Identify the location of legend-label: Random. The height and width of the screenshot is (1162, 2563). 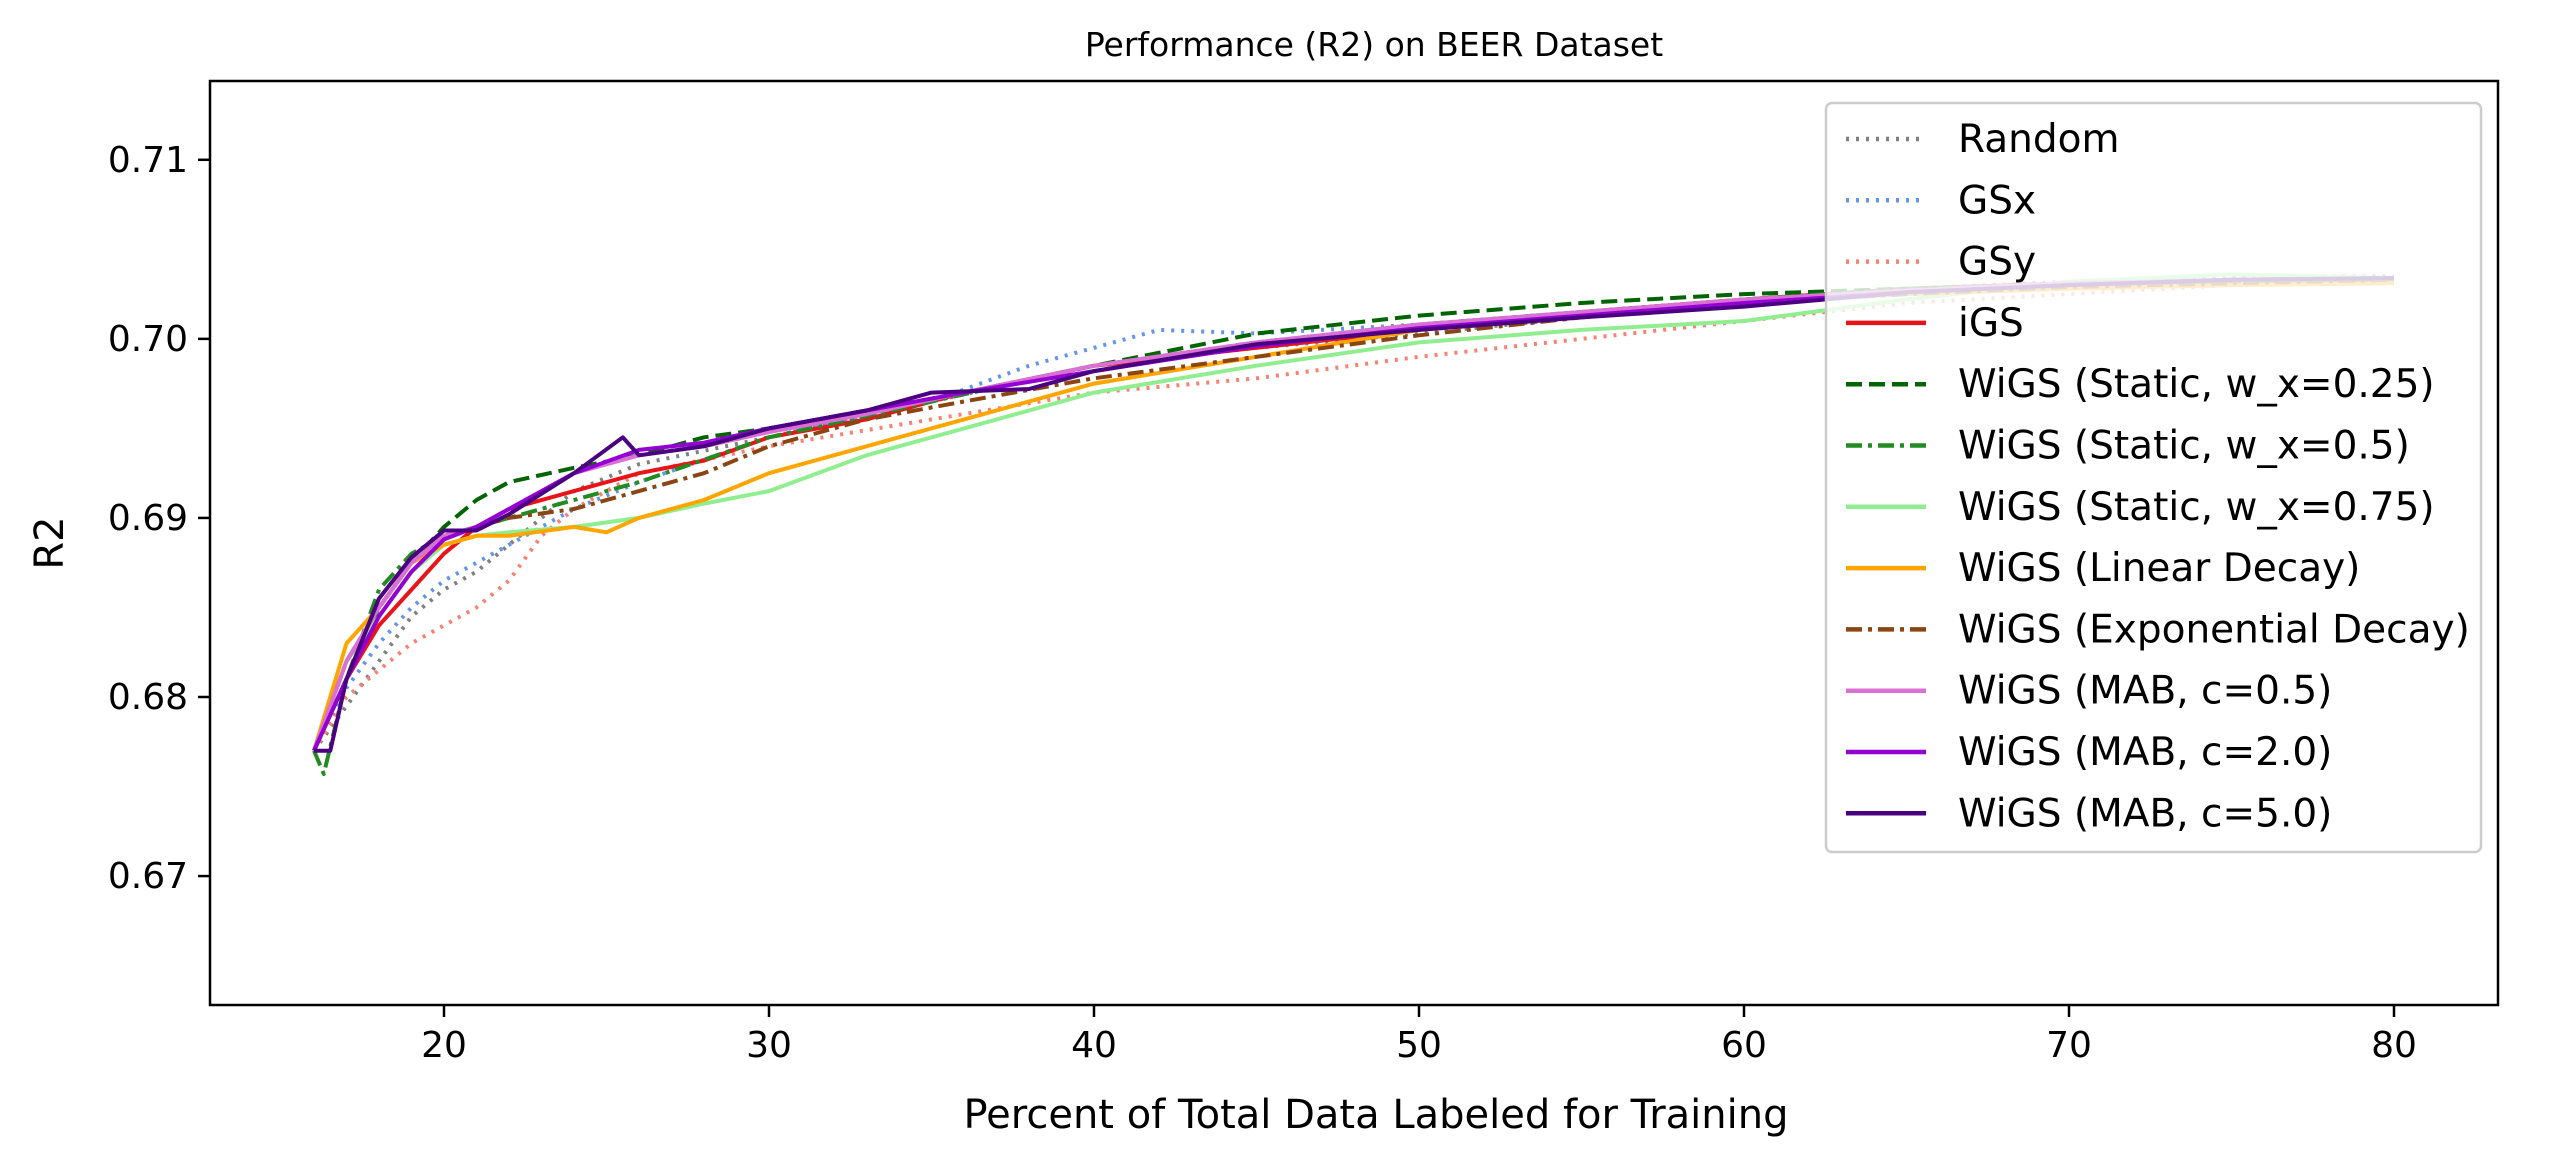
(2038, 139).